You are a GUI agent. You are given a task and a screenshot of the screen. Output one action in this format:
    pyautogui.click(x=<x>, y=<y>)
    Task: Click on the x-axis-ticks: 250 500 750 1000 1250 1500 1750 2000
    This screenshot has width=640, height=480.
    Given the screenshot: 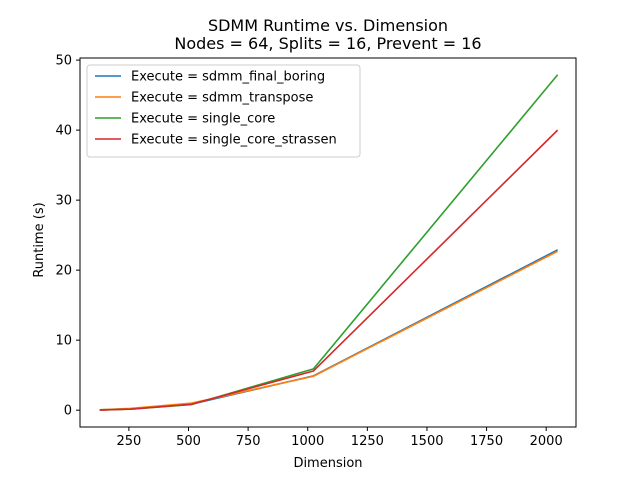 What is the action you would take?
    pyautogui.click(x=339, y=438)
    